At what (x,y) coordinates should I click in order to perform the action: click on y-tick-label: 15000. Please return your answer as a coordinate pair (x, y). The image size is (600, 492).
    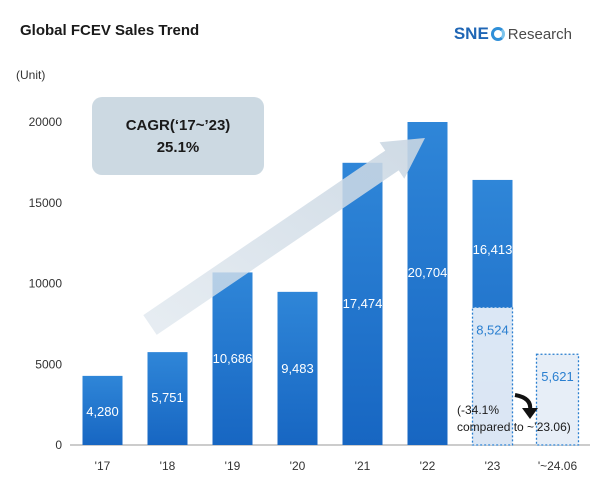
    Looking at the image, I should click on (46, 203).